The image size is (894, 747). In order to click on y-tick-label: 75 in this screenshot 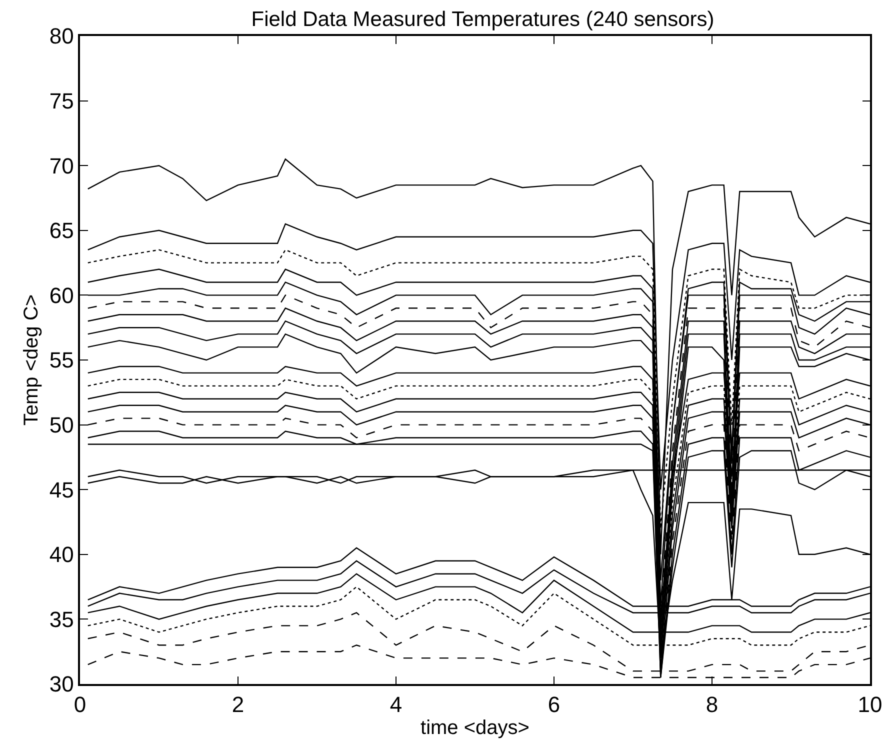, I will do `click(61, 101)`.